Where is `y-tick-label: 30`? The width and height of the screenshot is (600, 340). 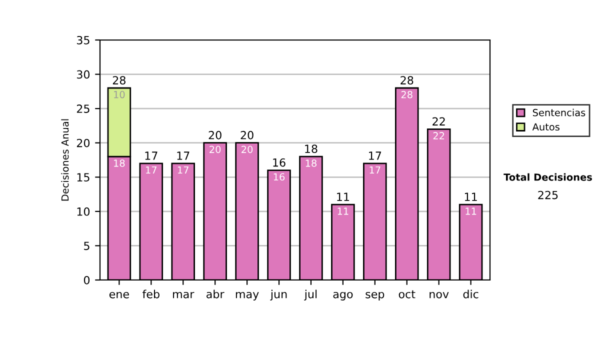
y-tick-label: 30 is located at coordinates (83, 74).